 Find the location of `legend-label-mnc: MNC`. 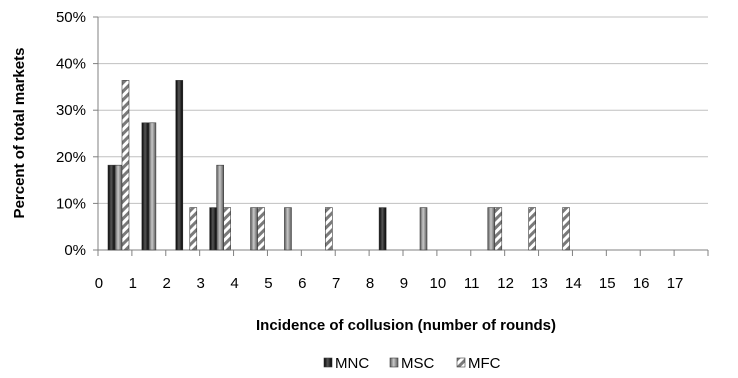

legend-label-mnc: MNC is located at coordinates (352, 363).